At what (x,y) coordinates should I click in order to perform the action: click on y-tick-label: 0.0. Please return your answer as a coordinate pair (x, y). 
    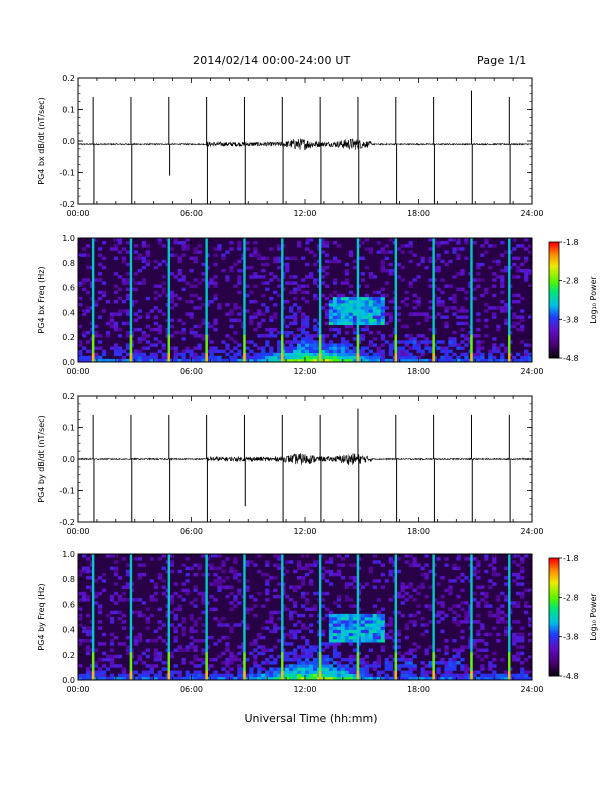
    Looking at the image, I should click on (68, 680).